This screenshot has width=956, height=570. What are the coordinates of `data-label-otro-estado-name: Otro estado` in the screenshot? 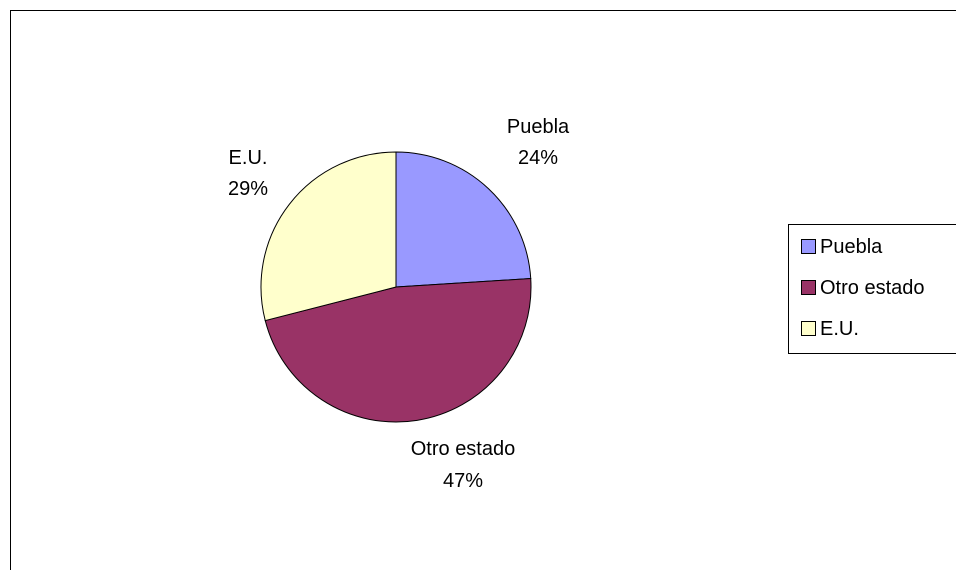 It's located at (463, 449).